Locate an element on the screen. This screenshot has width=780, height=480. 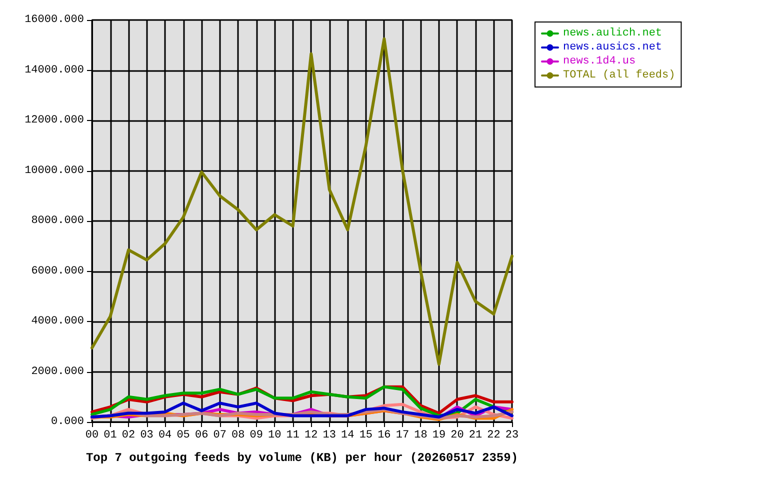
x-tick-label: 11 is located at coordinates (293, 436).